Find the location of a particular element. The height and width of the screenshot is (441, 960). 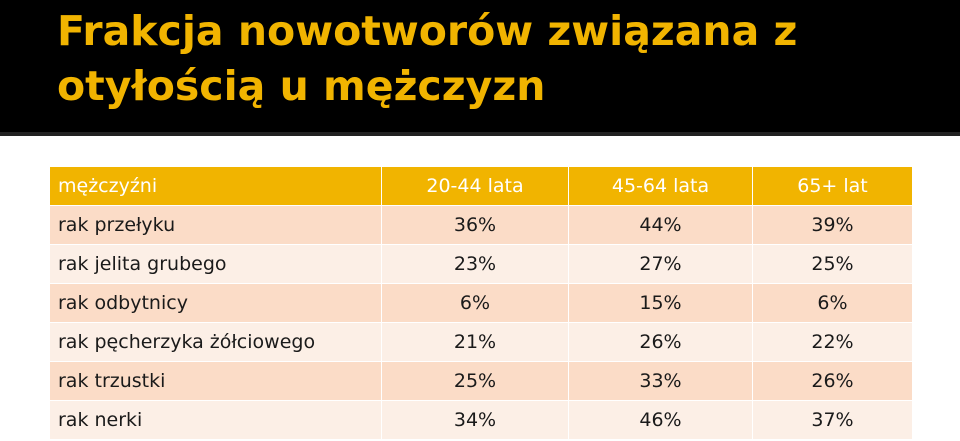

header-row: mężczyźni 20-44 lata 45-64 lata 65+ lat is located at coordinates (481, 186).